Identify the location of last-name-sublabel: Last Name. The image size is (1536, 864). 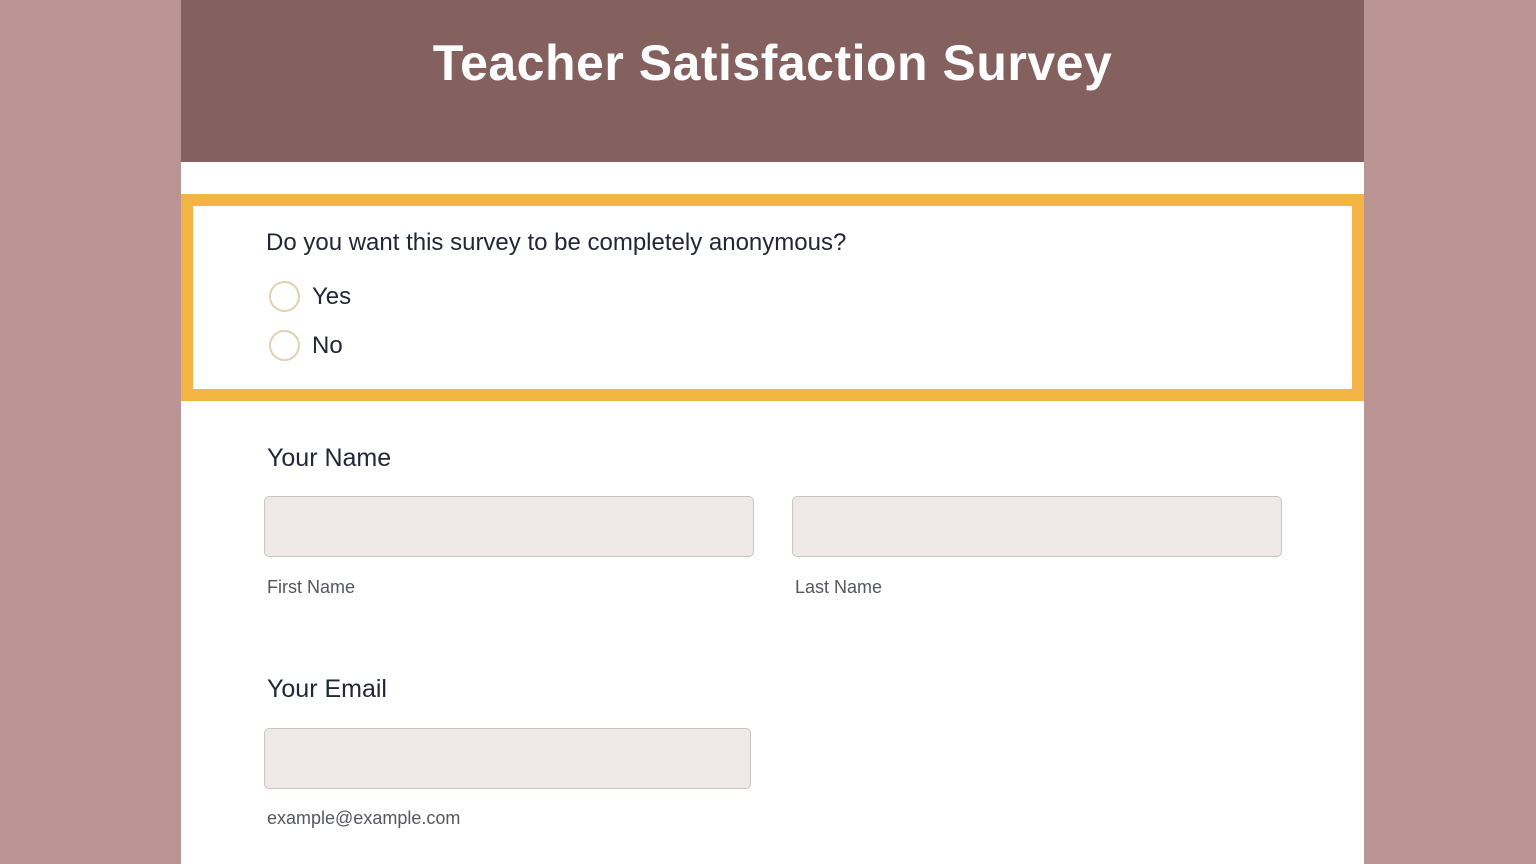
(839, 587).